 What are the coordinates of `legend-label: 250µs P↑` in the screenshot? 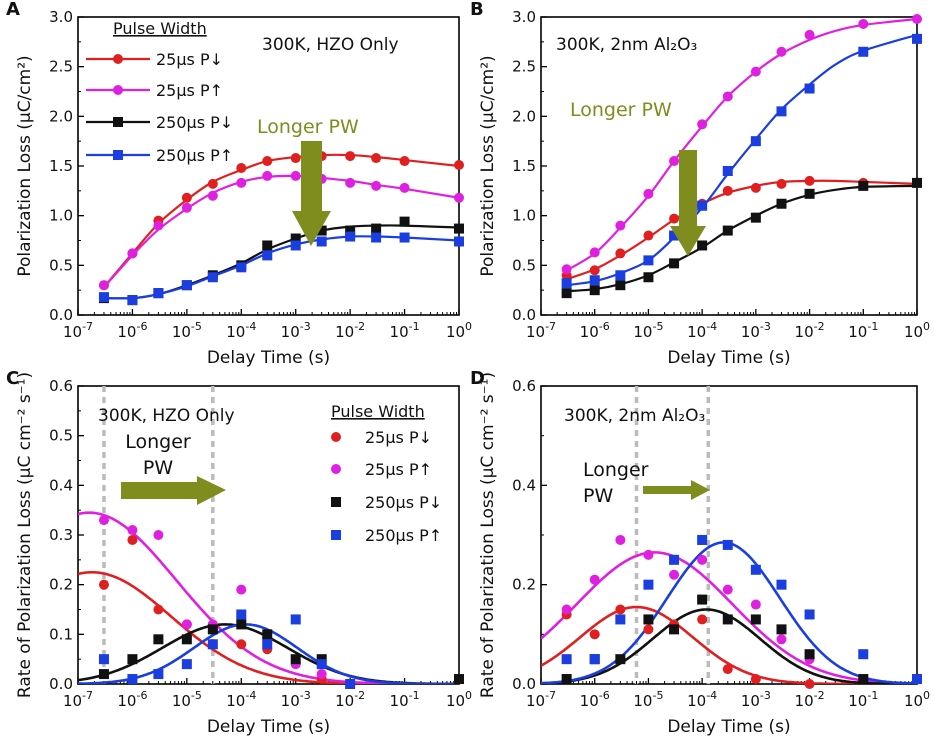 It's located at (194, 155).